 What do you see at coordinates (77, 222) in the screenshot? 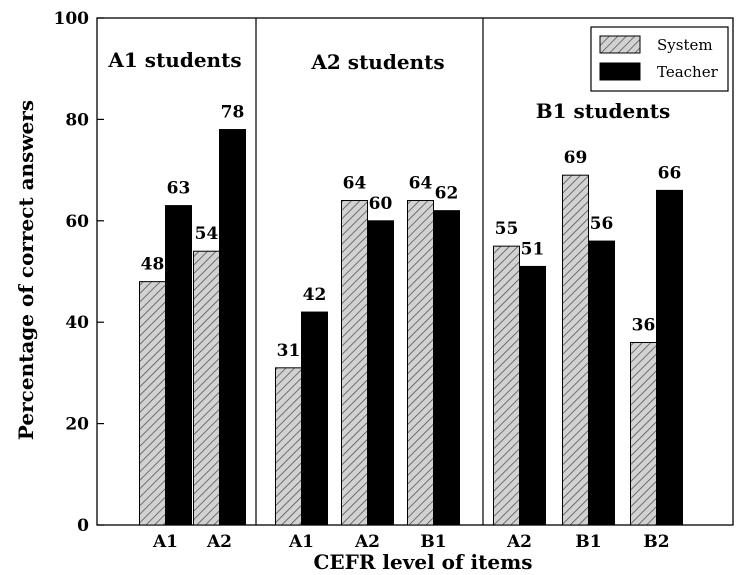
I see `y-tick-label: 60` at bounding box center [77, 222].